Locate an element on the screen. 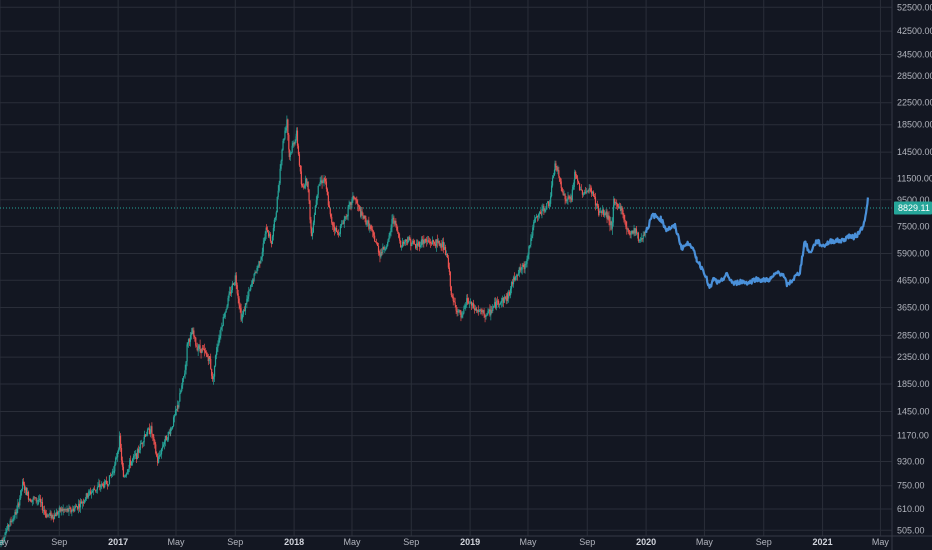 The width and height of the screenshot is (932, 550). y-tick-label: 42500.00 is located at coordinates (914, 31).